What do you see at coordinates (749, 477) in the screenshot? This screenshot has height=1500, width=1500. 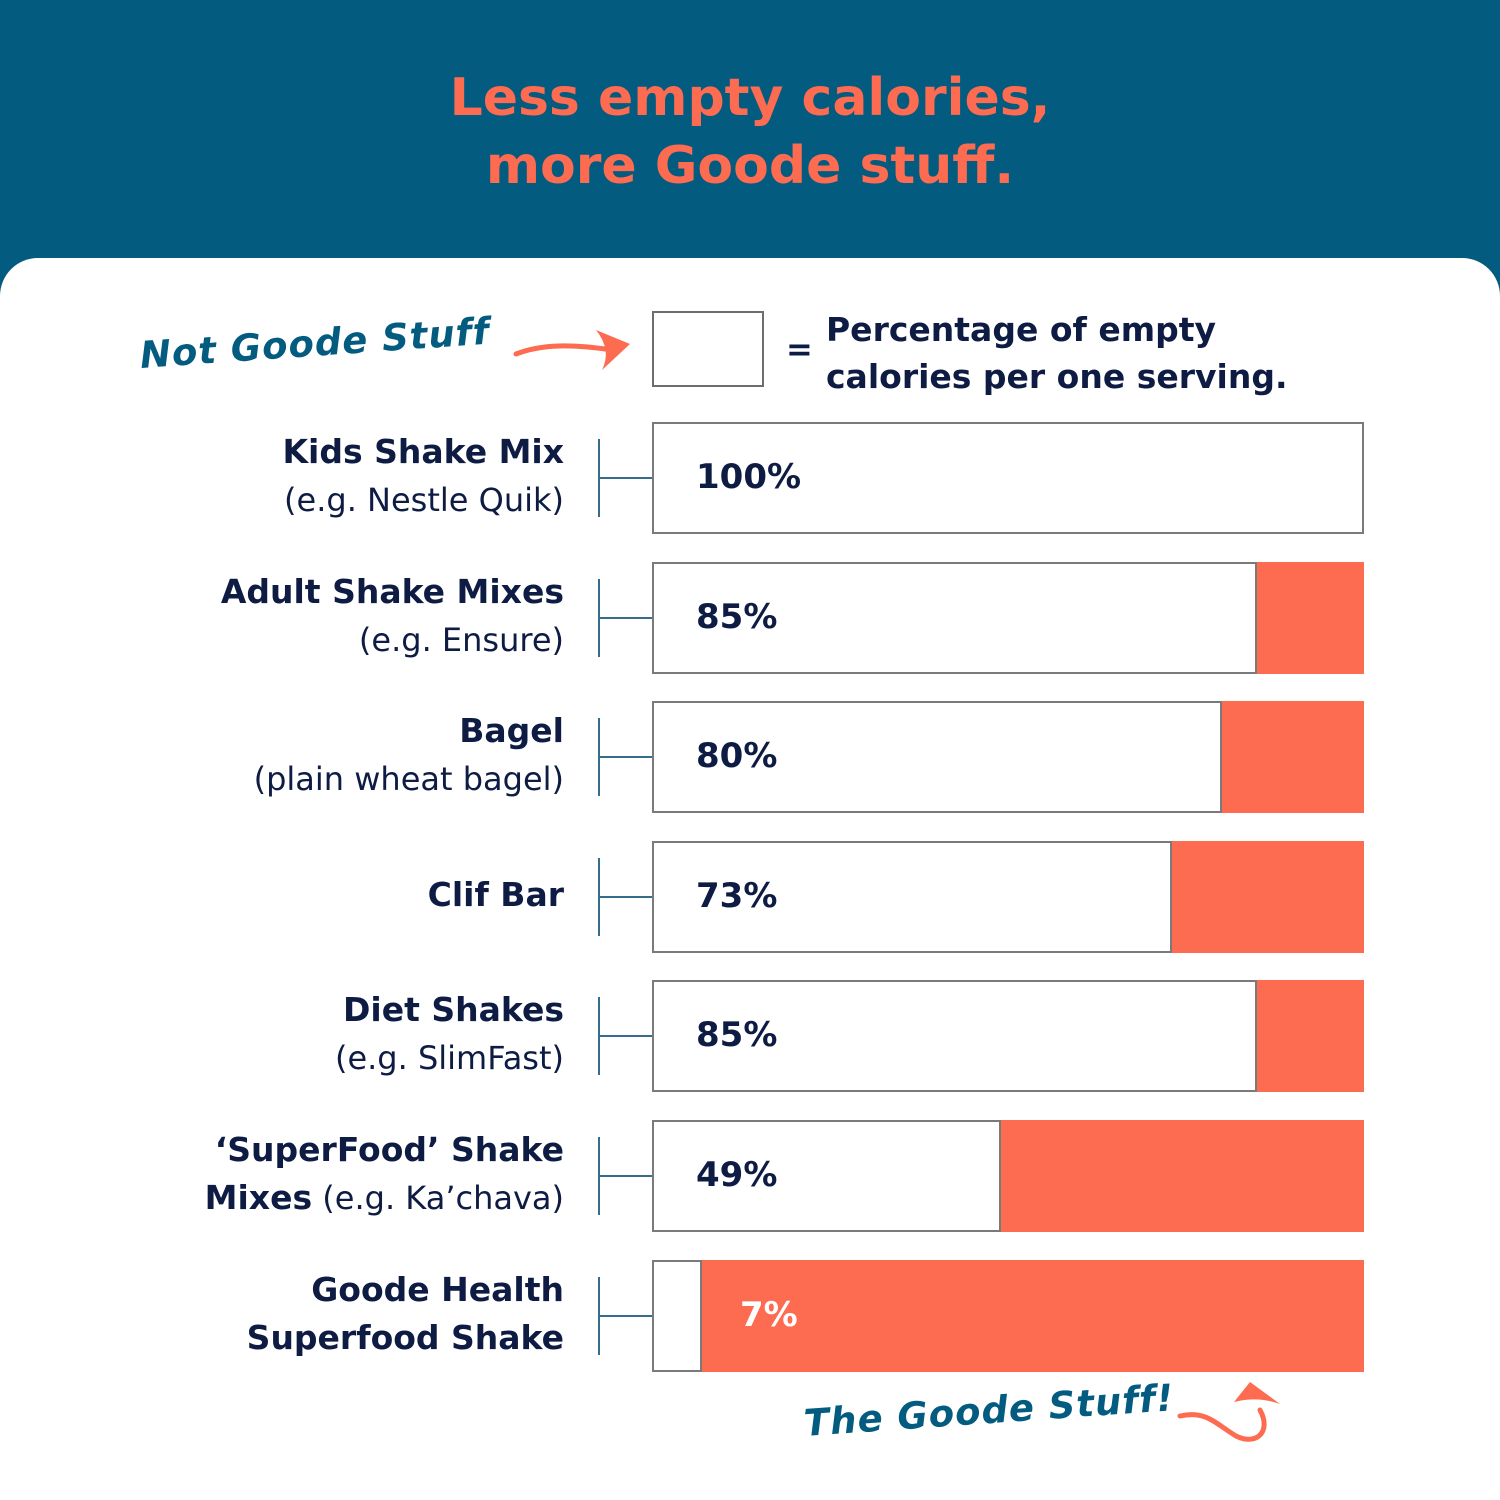 I see `bar-value-label: 100%` at bounding box center [749, 477].